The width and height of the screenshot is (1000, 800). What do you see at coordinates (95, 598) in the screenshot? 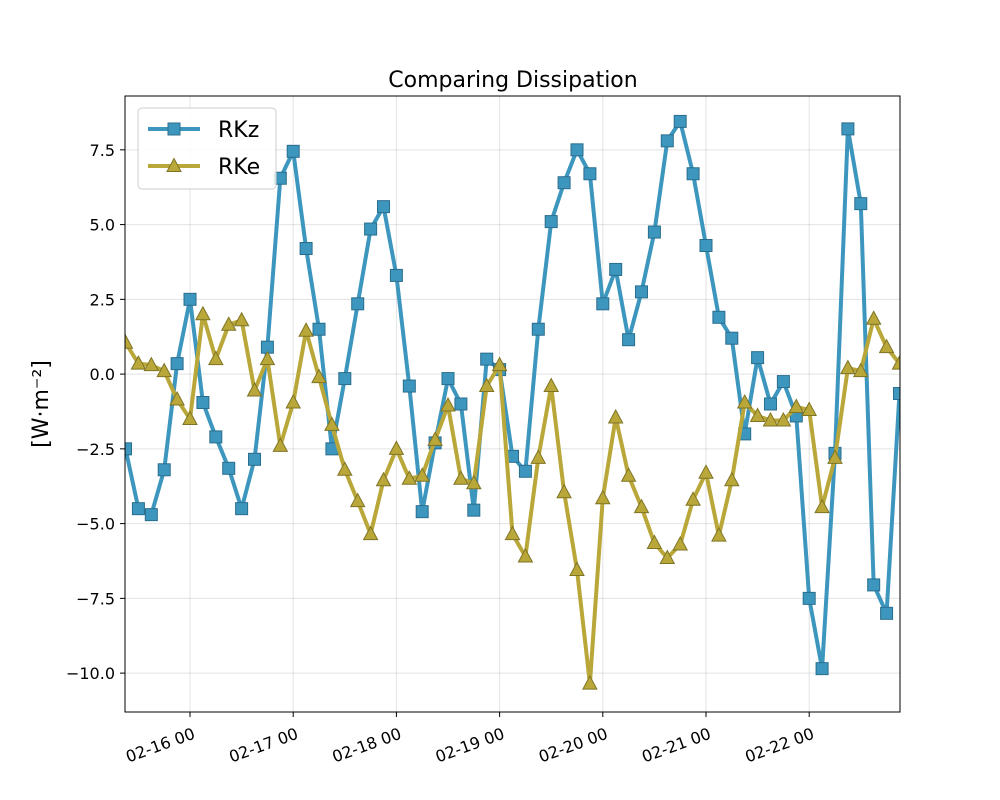
I see `y-tick-label: −7.5` at bounding box center [95, 598].